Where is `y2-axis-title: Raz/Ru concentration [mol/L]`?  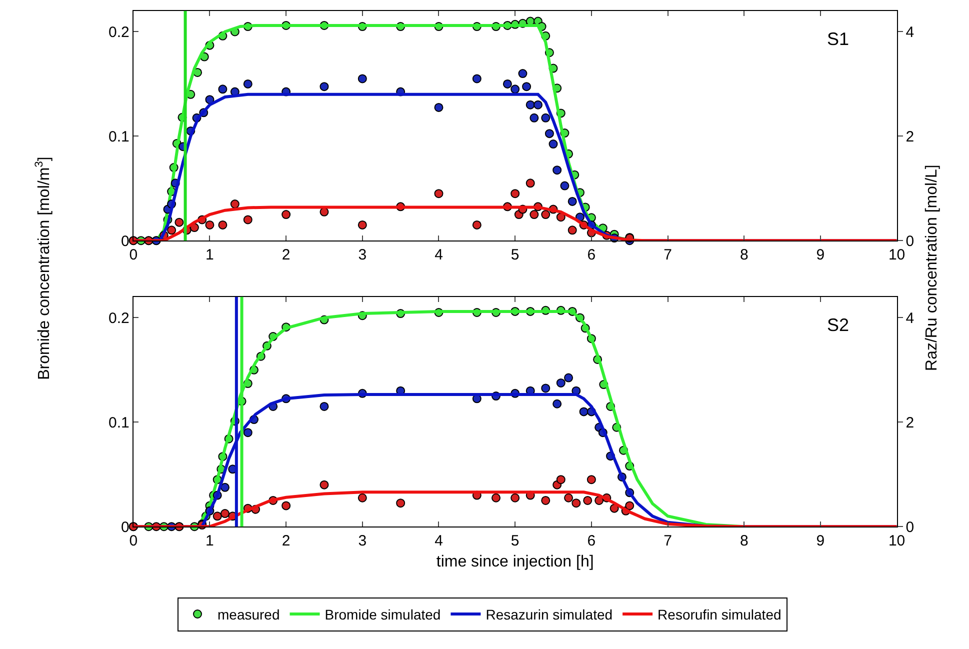
y2-axis-title: Raz/Ru concentration [mol/L] is located at coordinates (932, 267).